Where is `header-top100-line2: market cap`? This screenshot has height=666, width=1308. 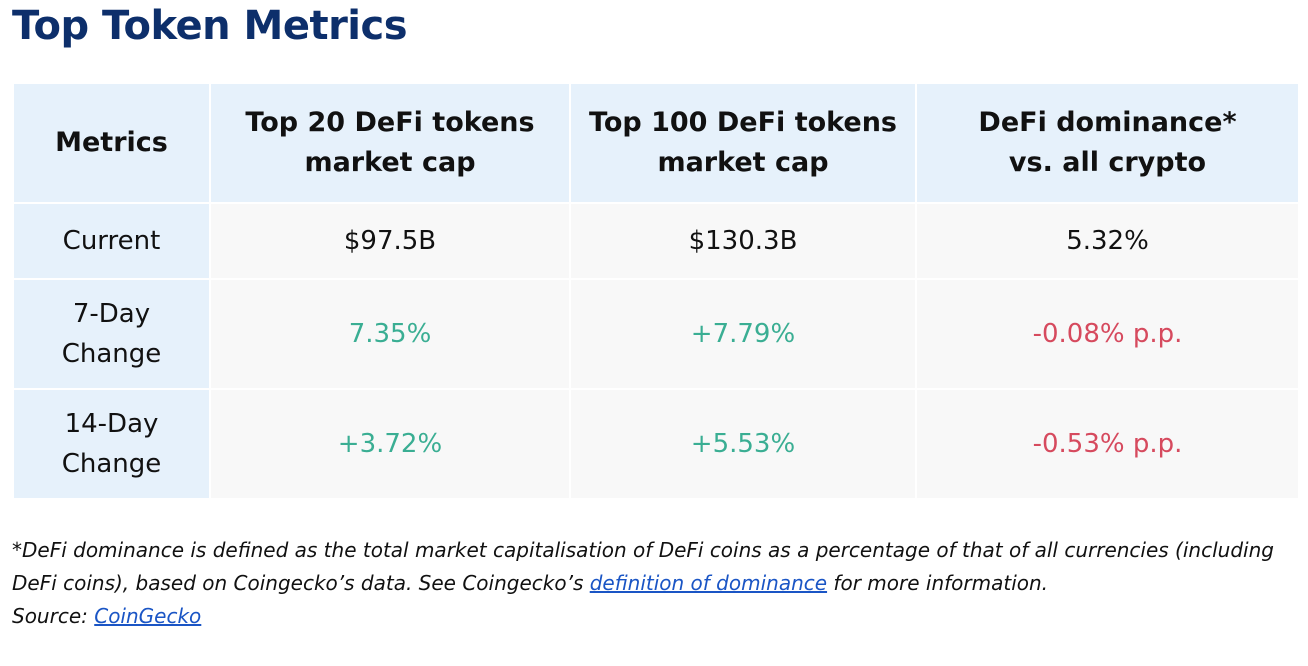 header-top100-line2: market cap is located at coordinates (743, 162).